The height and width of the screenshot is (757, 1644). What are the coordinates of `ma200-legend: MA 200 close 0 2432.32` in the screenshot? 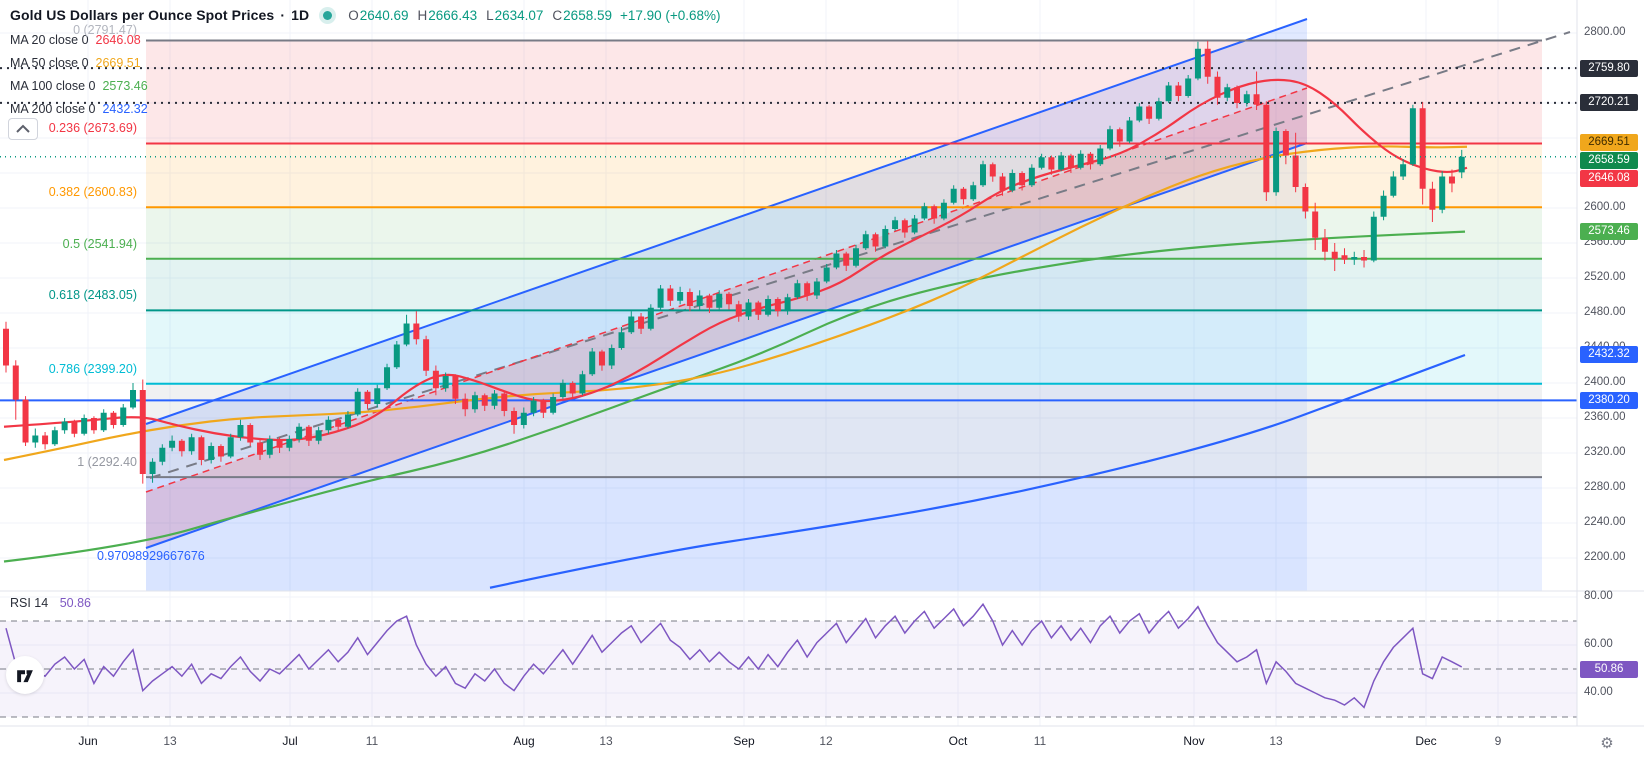 It's located at (79, 110).